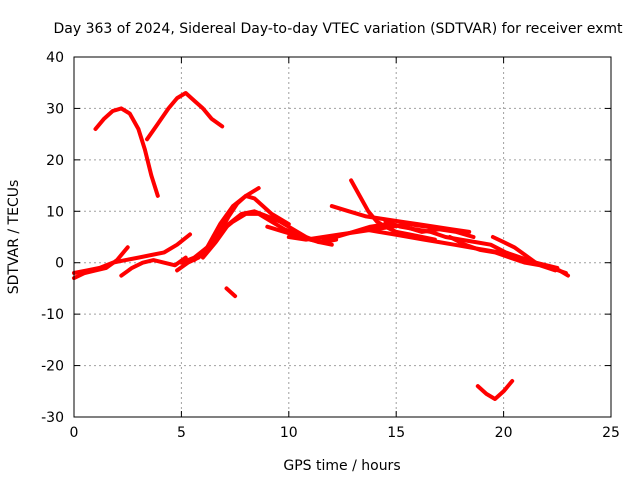 This screenshot has width=640, height=480. I want to click on y-tick-label: 40, so click(55, 58).